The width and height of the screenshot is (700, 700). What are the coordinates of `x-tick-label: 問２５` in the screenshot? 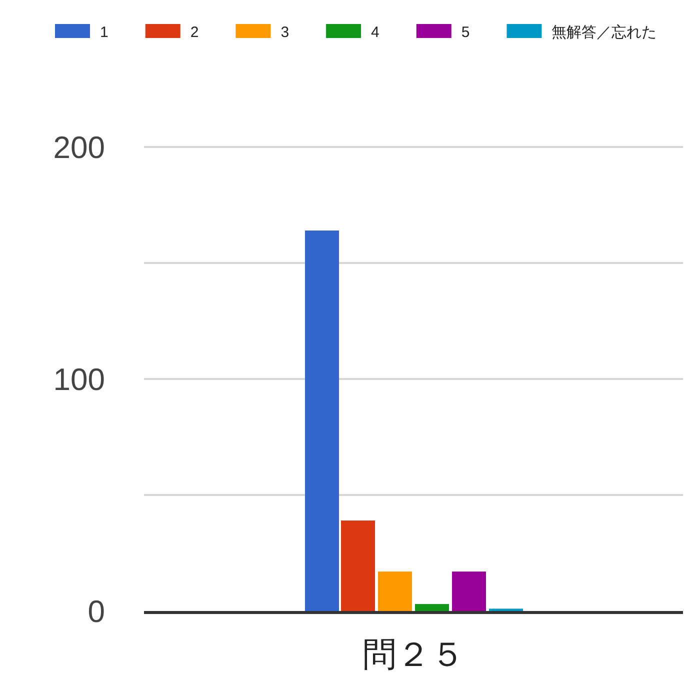 It's located at (413, 655).